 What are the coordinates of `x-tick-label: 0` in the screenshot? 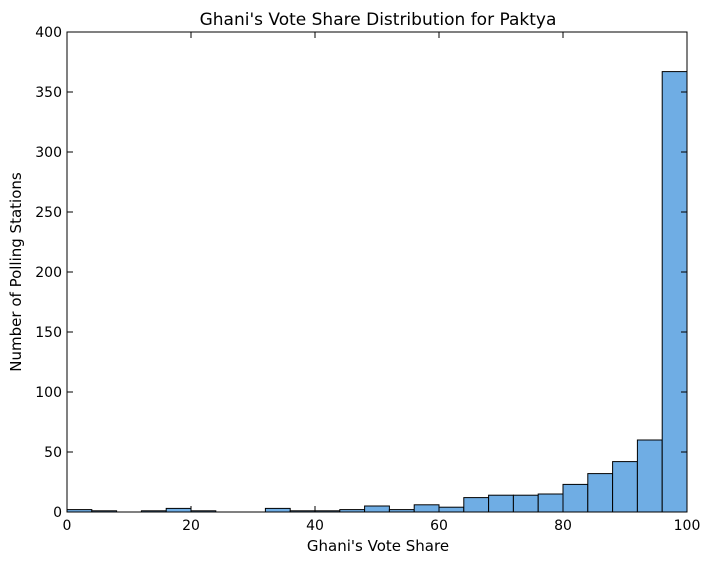 It's located at (67, 526).